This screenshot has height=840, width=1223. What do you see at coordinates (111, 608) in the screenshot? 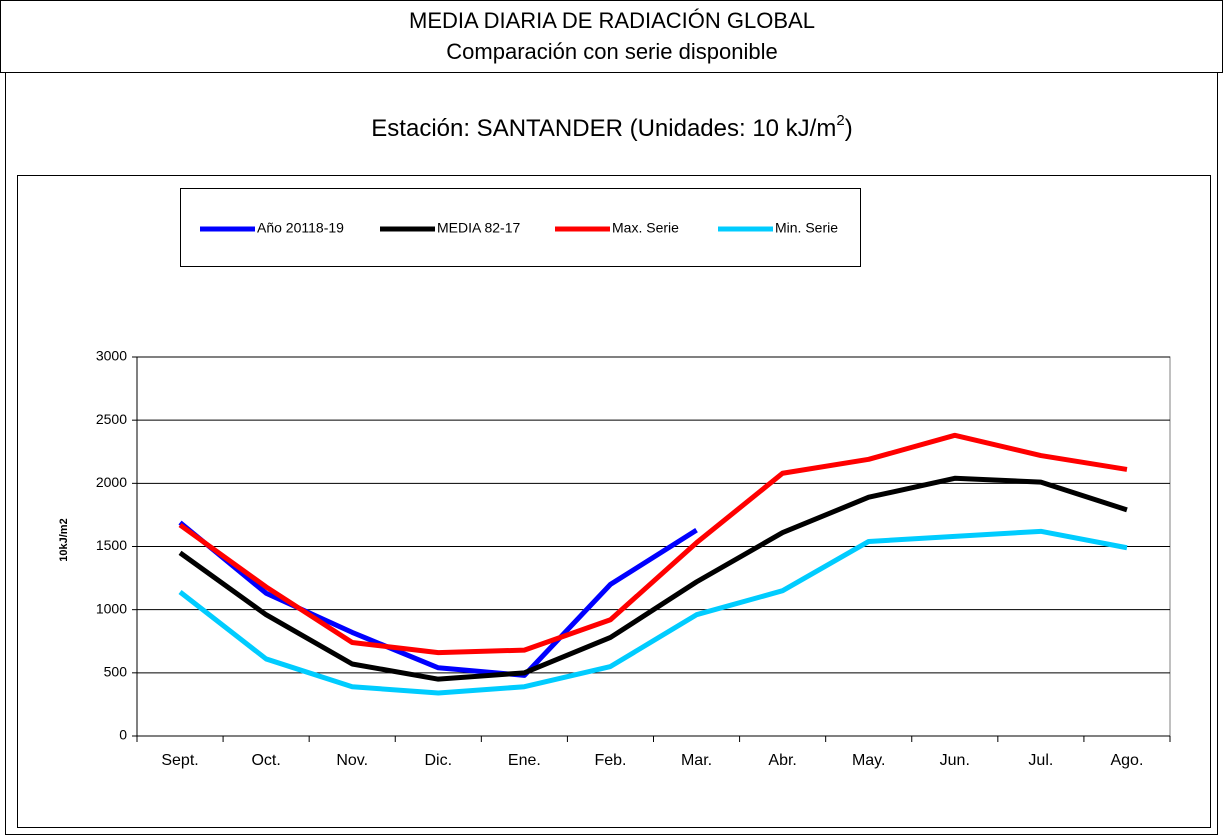
I see `y-tick-label: 1000` at bounding box center [111, 608].